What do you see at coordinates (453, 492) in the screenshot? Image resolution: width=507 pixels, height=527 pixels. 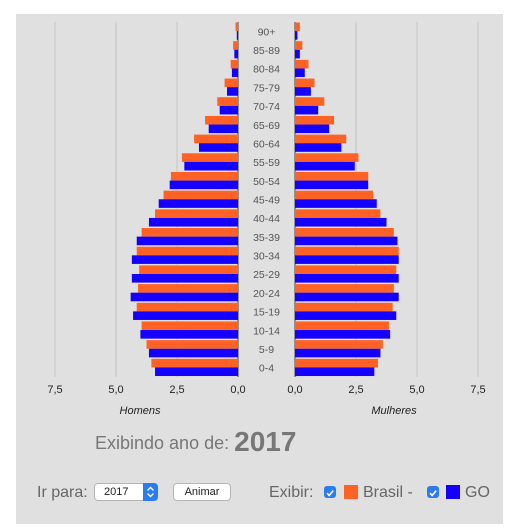 I see `go-color-swatch` at bounding box center [453, 492].